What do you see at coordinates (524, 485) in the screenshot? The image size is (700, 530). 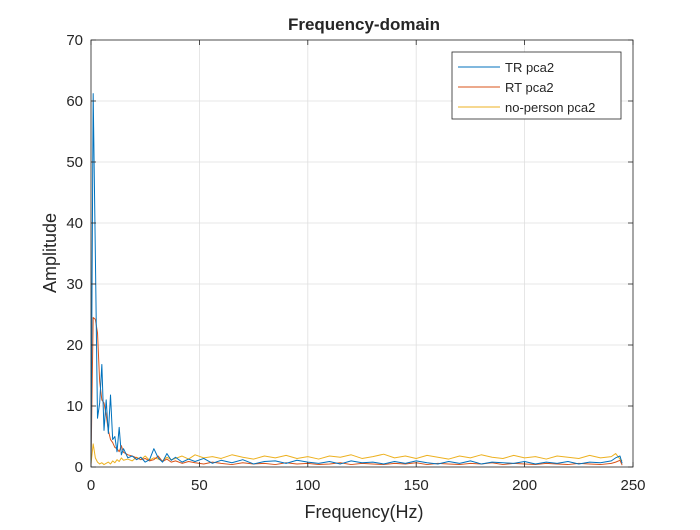 I see `x-tick-label: 200` at bounding box center [524, 485].